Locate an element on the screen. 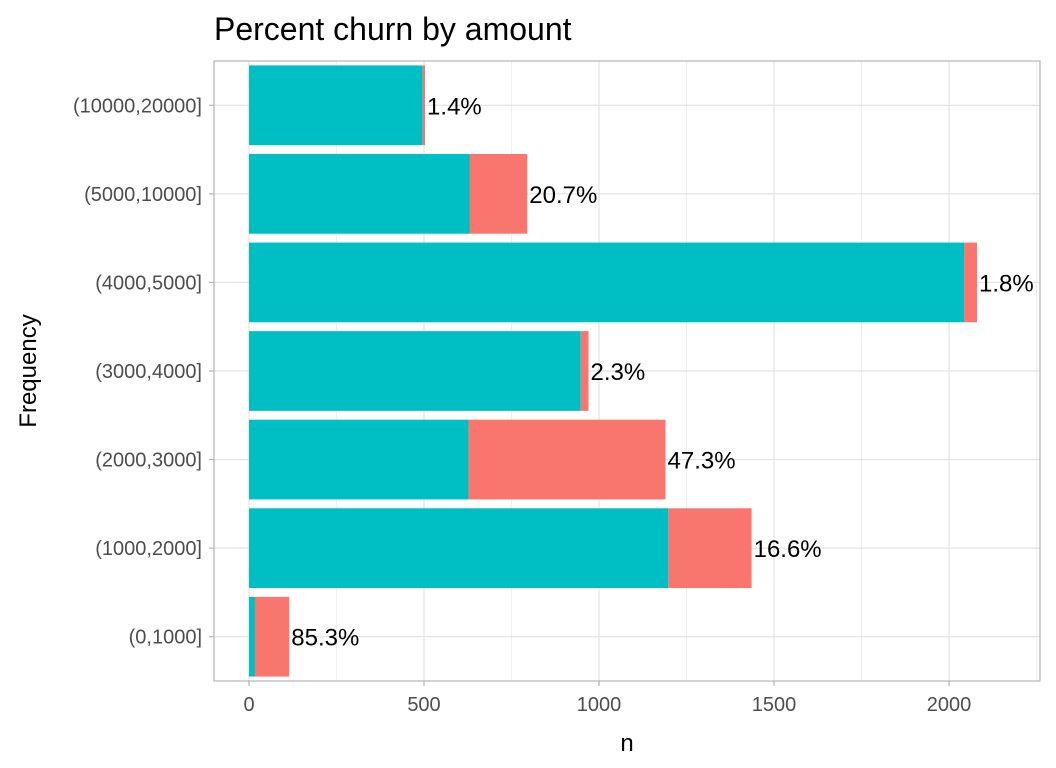  x-tick-label-4: 2000 is located at coordinates (949, 705).